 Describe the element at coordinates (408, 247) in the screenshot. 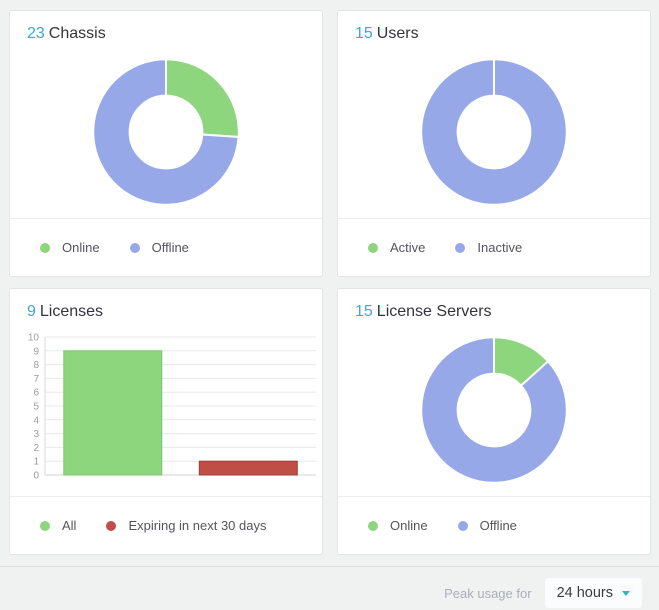

I see `legend-label: Active` at that location.